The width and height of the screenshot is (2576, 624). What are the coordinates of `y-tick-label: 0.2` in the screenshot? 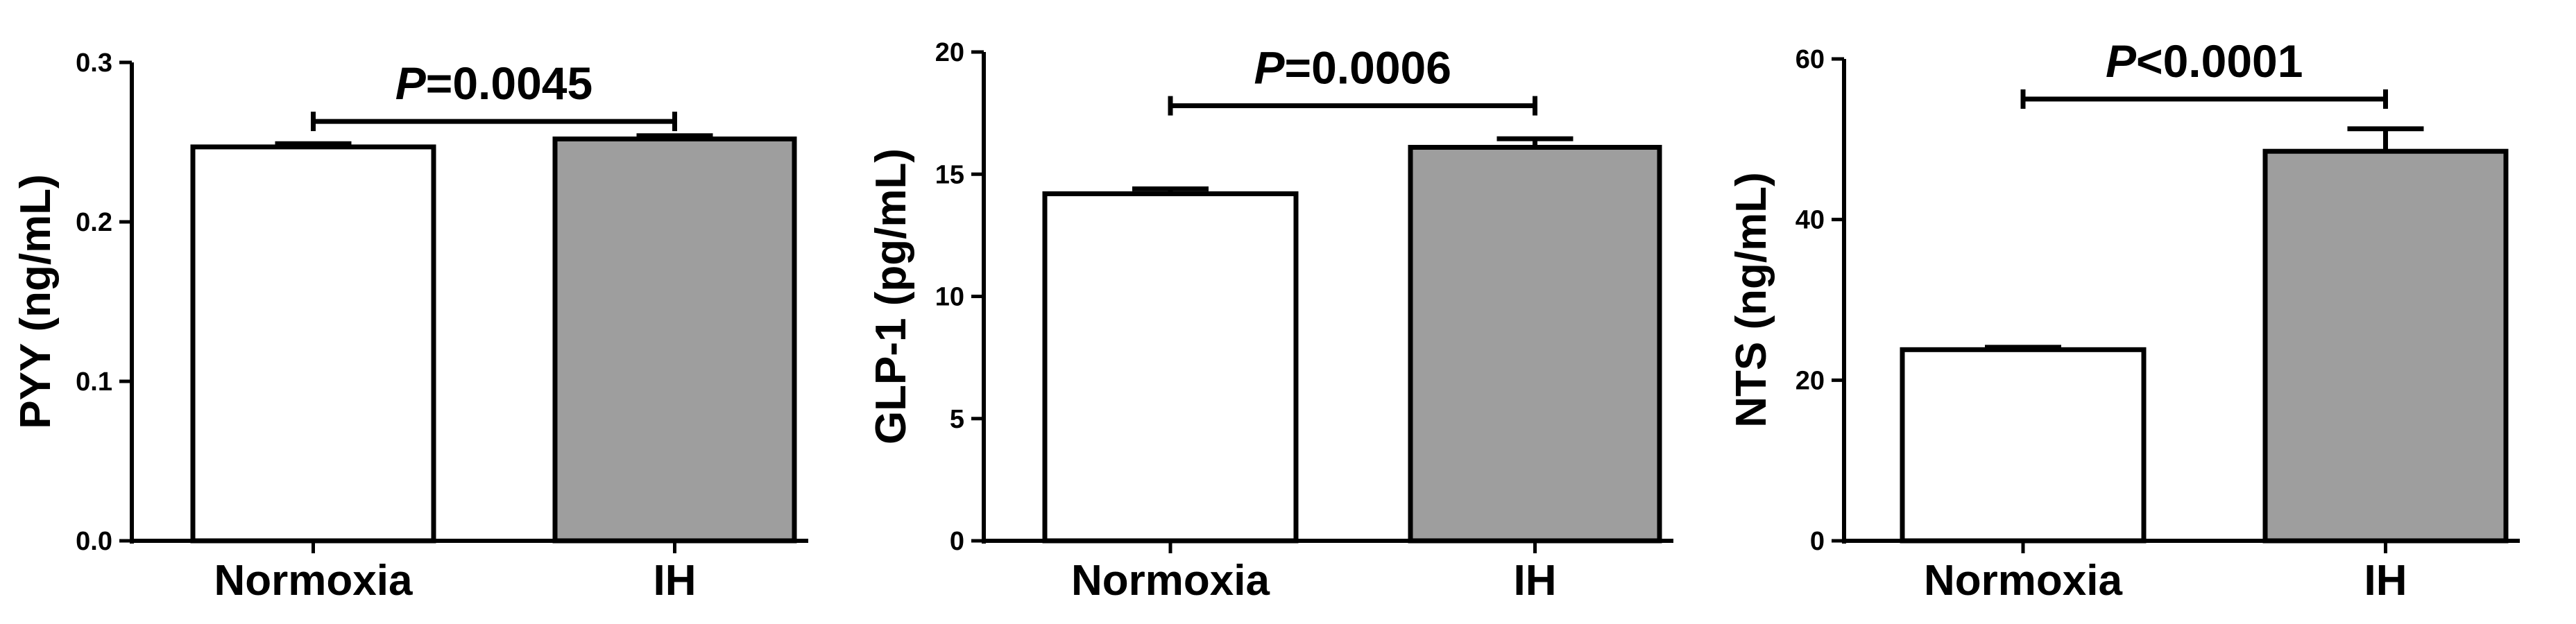 It's located at (94, 222).